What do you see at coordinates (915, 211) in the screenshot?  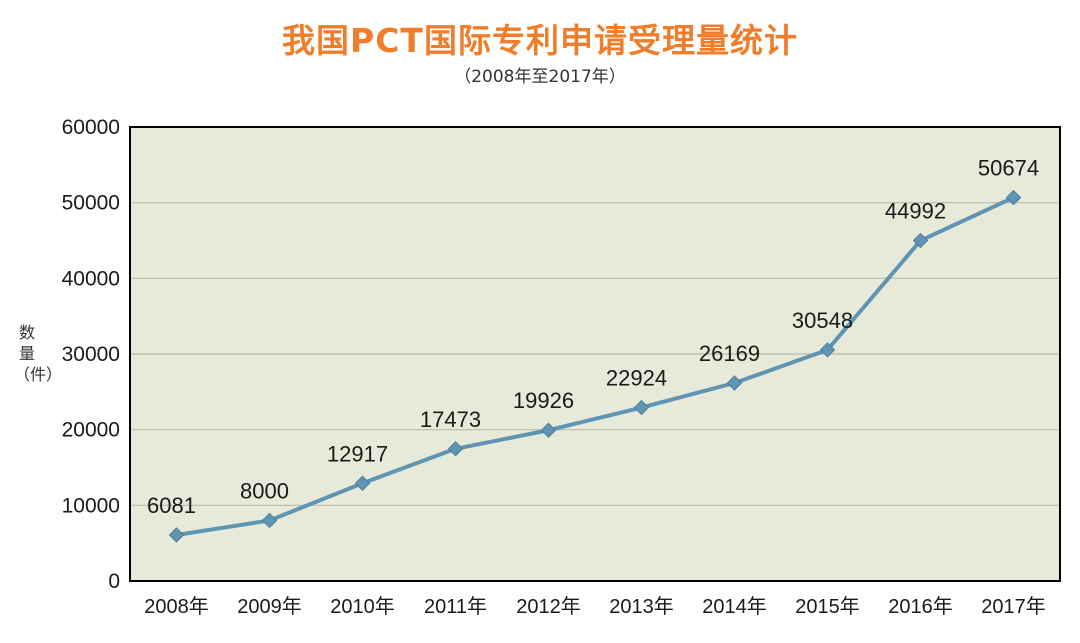 I see `data-label: 44992` at bounding box center [915, 211].